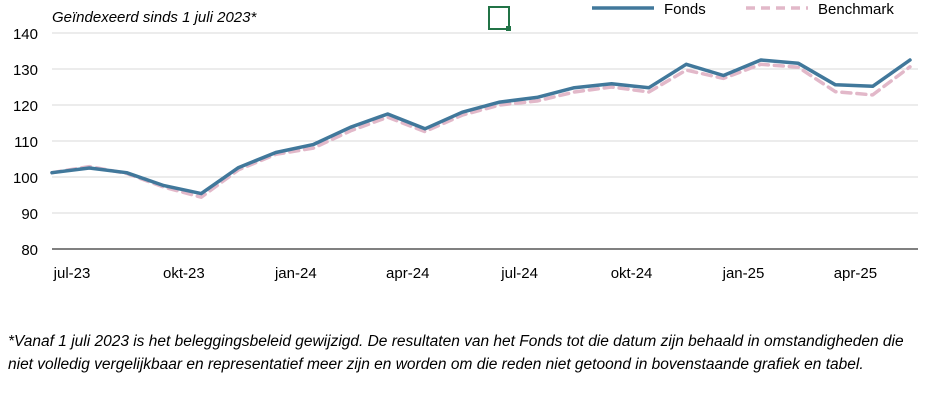 Image resolution: width=942 pixels, height=401 pixels. Describe the element at coordinates (184, 273) in the screenshot. I see `x-tick-label: okt-23` at that location.